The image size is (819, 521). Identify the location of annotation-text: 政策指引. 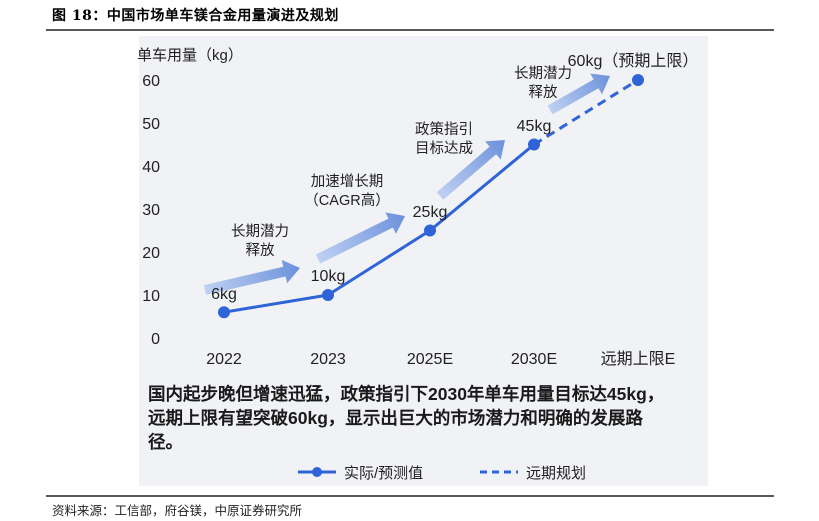
(444, 129).